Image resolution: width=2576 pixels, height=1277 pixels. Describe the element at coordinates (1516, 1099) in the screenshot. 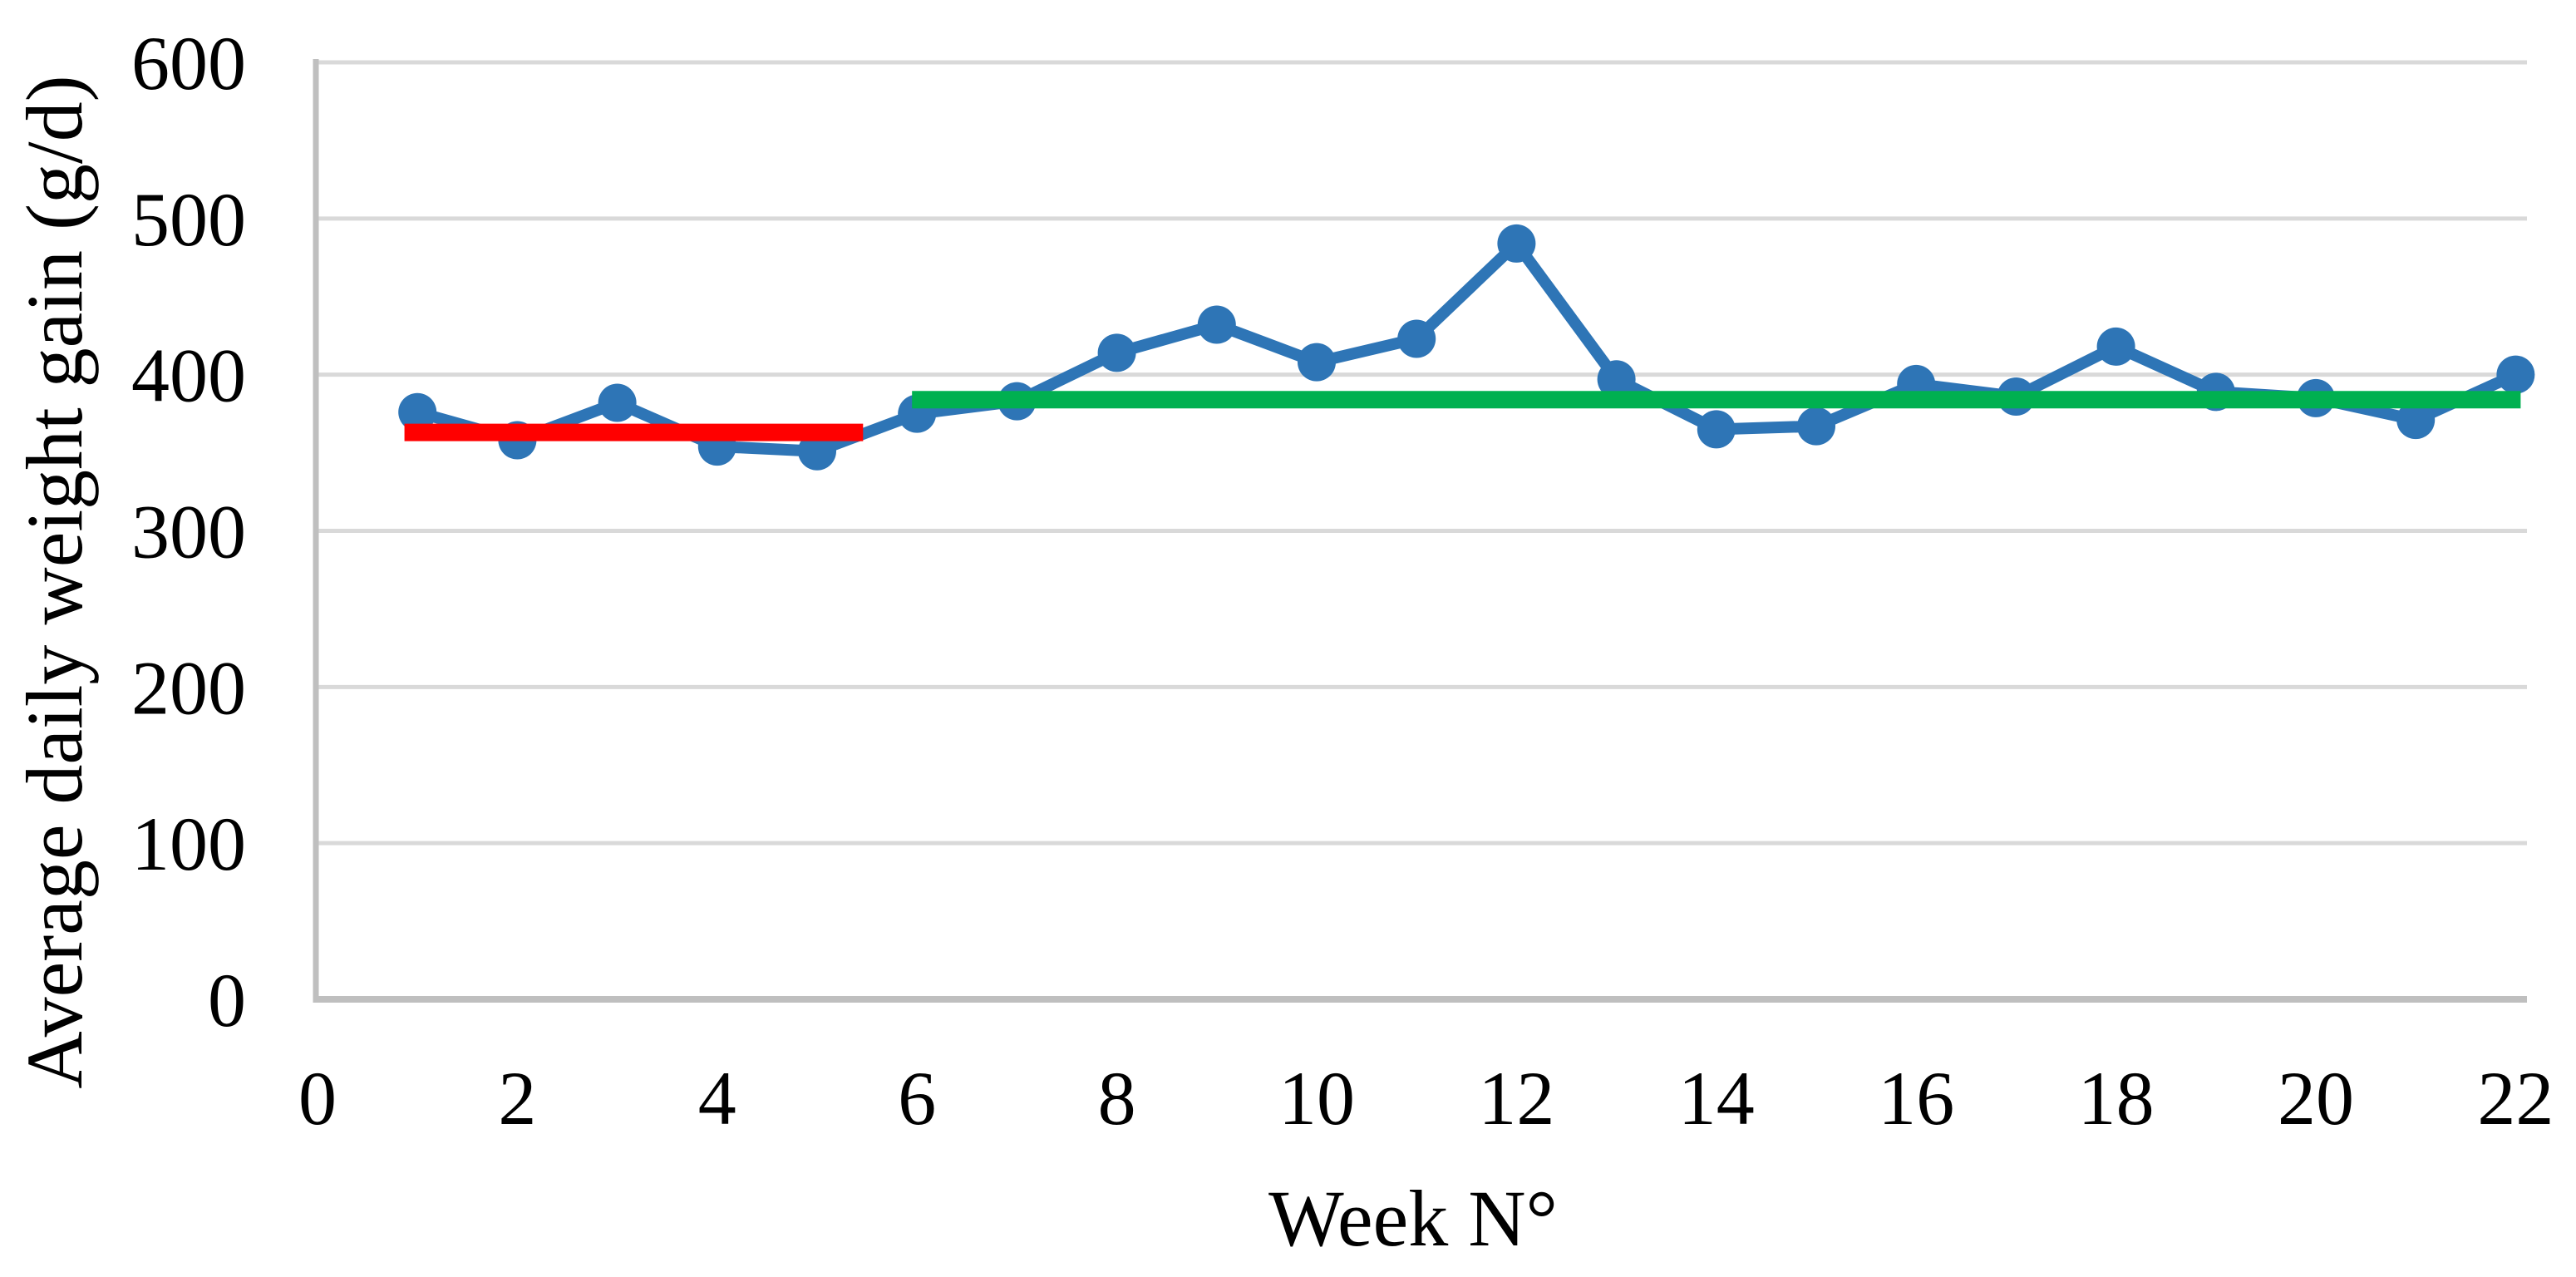

I see `x-tick-label-12: 12` at that location.